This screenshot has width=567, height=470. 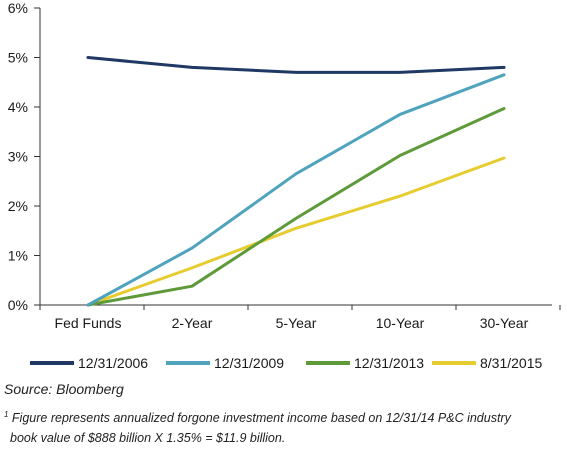 I want to click on chart-legend: 12/31/2006 12/31/2009 12/31/2013 8/31/2015, so click(x=295, y=363).